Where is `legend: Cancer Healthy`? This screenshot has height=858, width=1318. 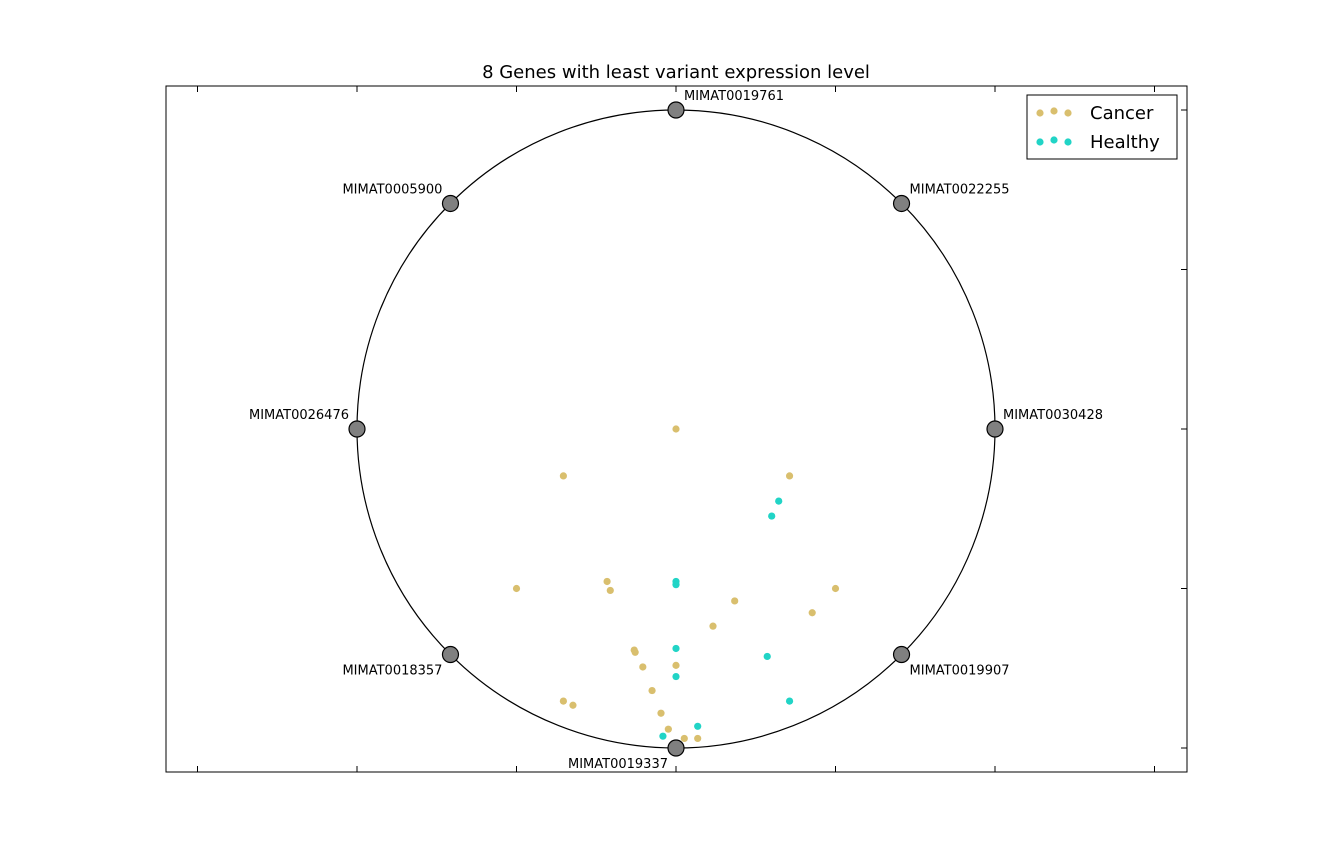 legend: Cancer Healthy is located at coordinates (1102, 127).